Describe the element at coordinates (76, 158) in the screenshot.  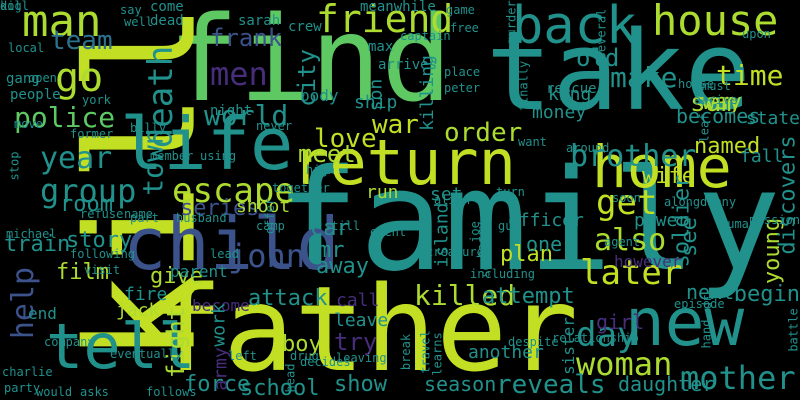
I see `word-year: year` at that location.